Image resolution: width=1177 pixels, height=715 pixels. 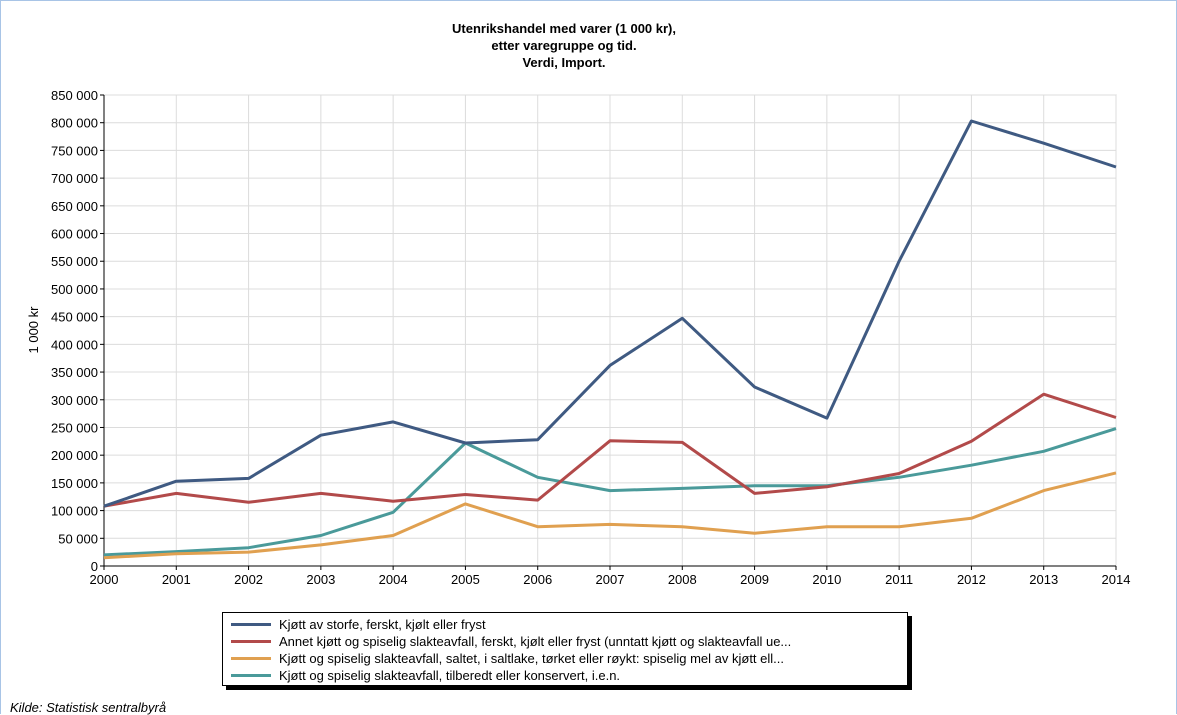 I want to click on y-axis-label: 1 000 kr, so click(x=33, y=330).